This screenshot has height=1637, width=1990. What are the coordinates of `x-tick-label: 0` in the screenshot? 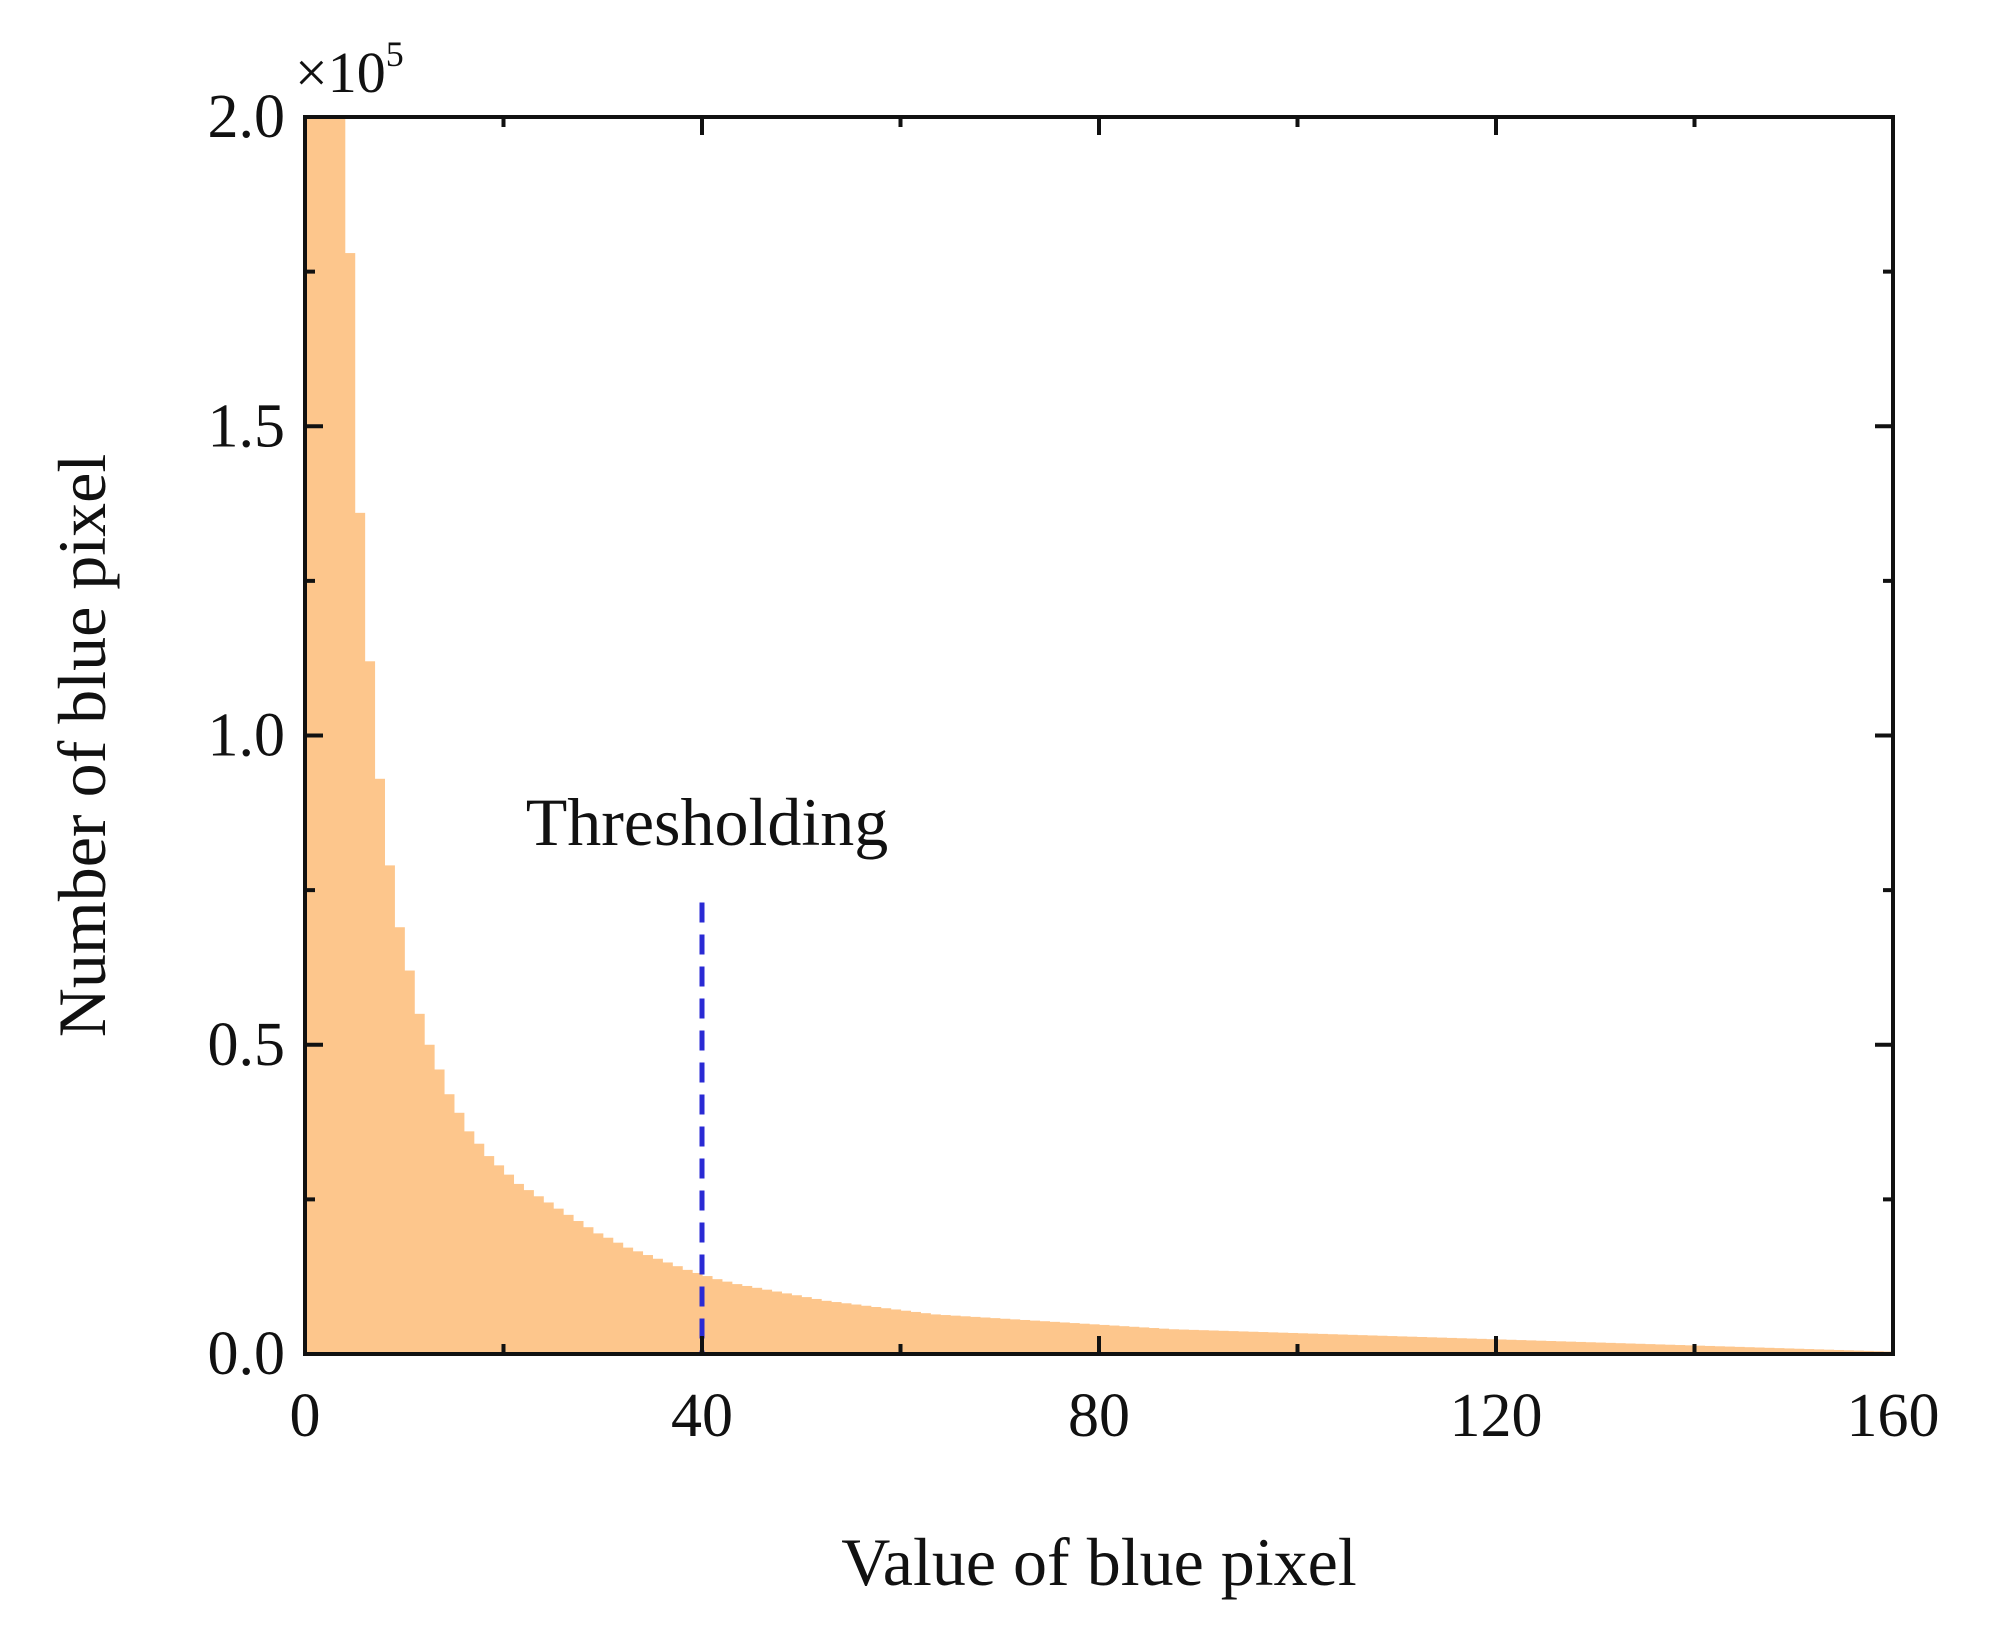 It's located at (305, 1416).